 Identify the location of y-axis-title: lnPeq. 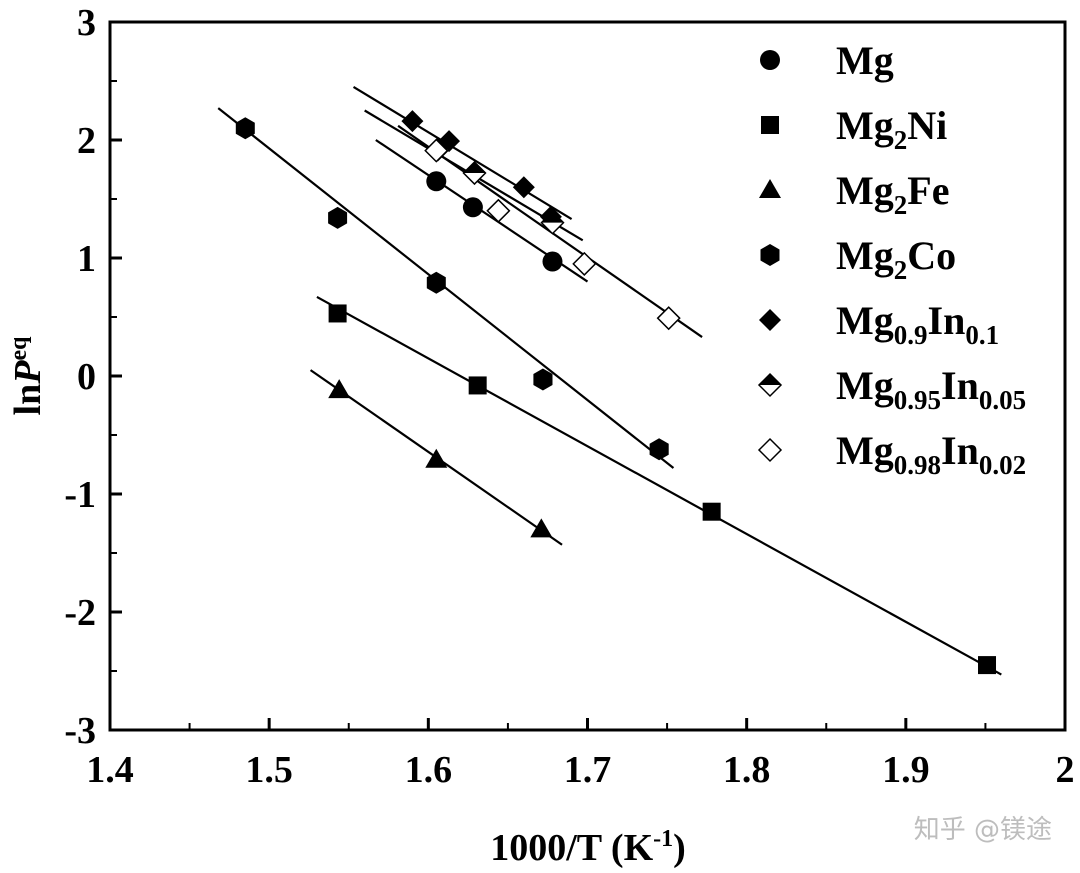
(27, 376).